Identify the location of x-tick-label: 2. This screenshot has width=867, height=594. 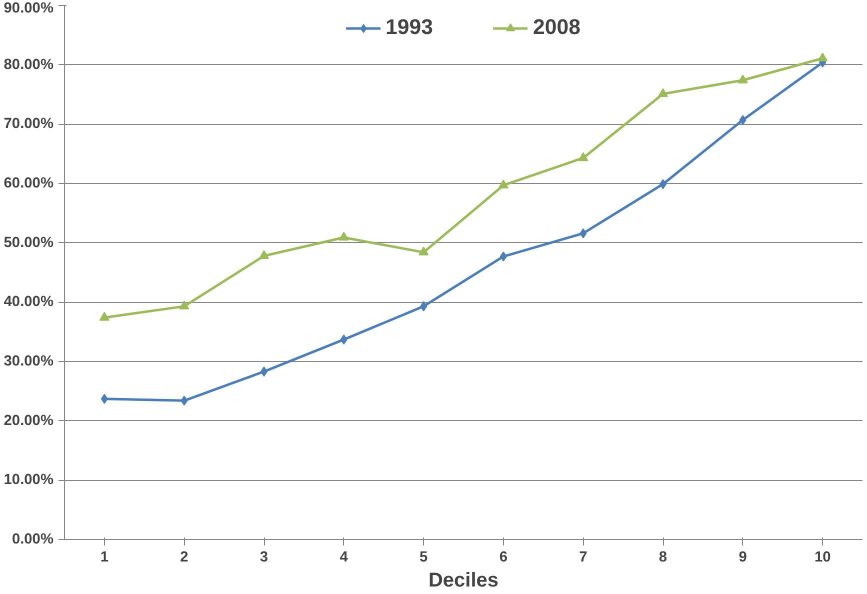
(184, 558).